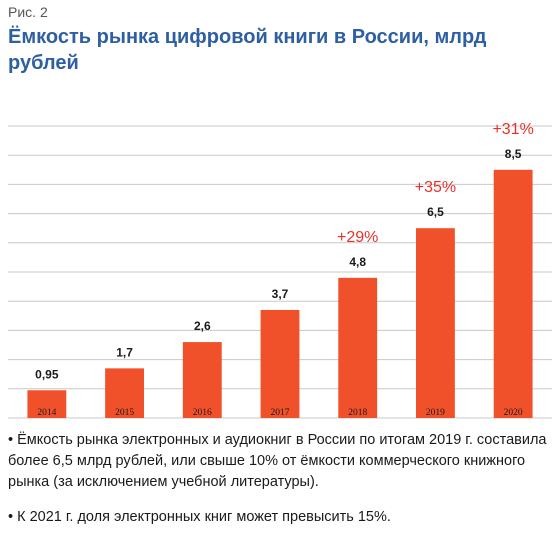 The height and width of the screenshot is (542, 560). I want to click on x-tick-label: 2019, so click(435, 413).